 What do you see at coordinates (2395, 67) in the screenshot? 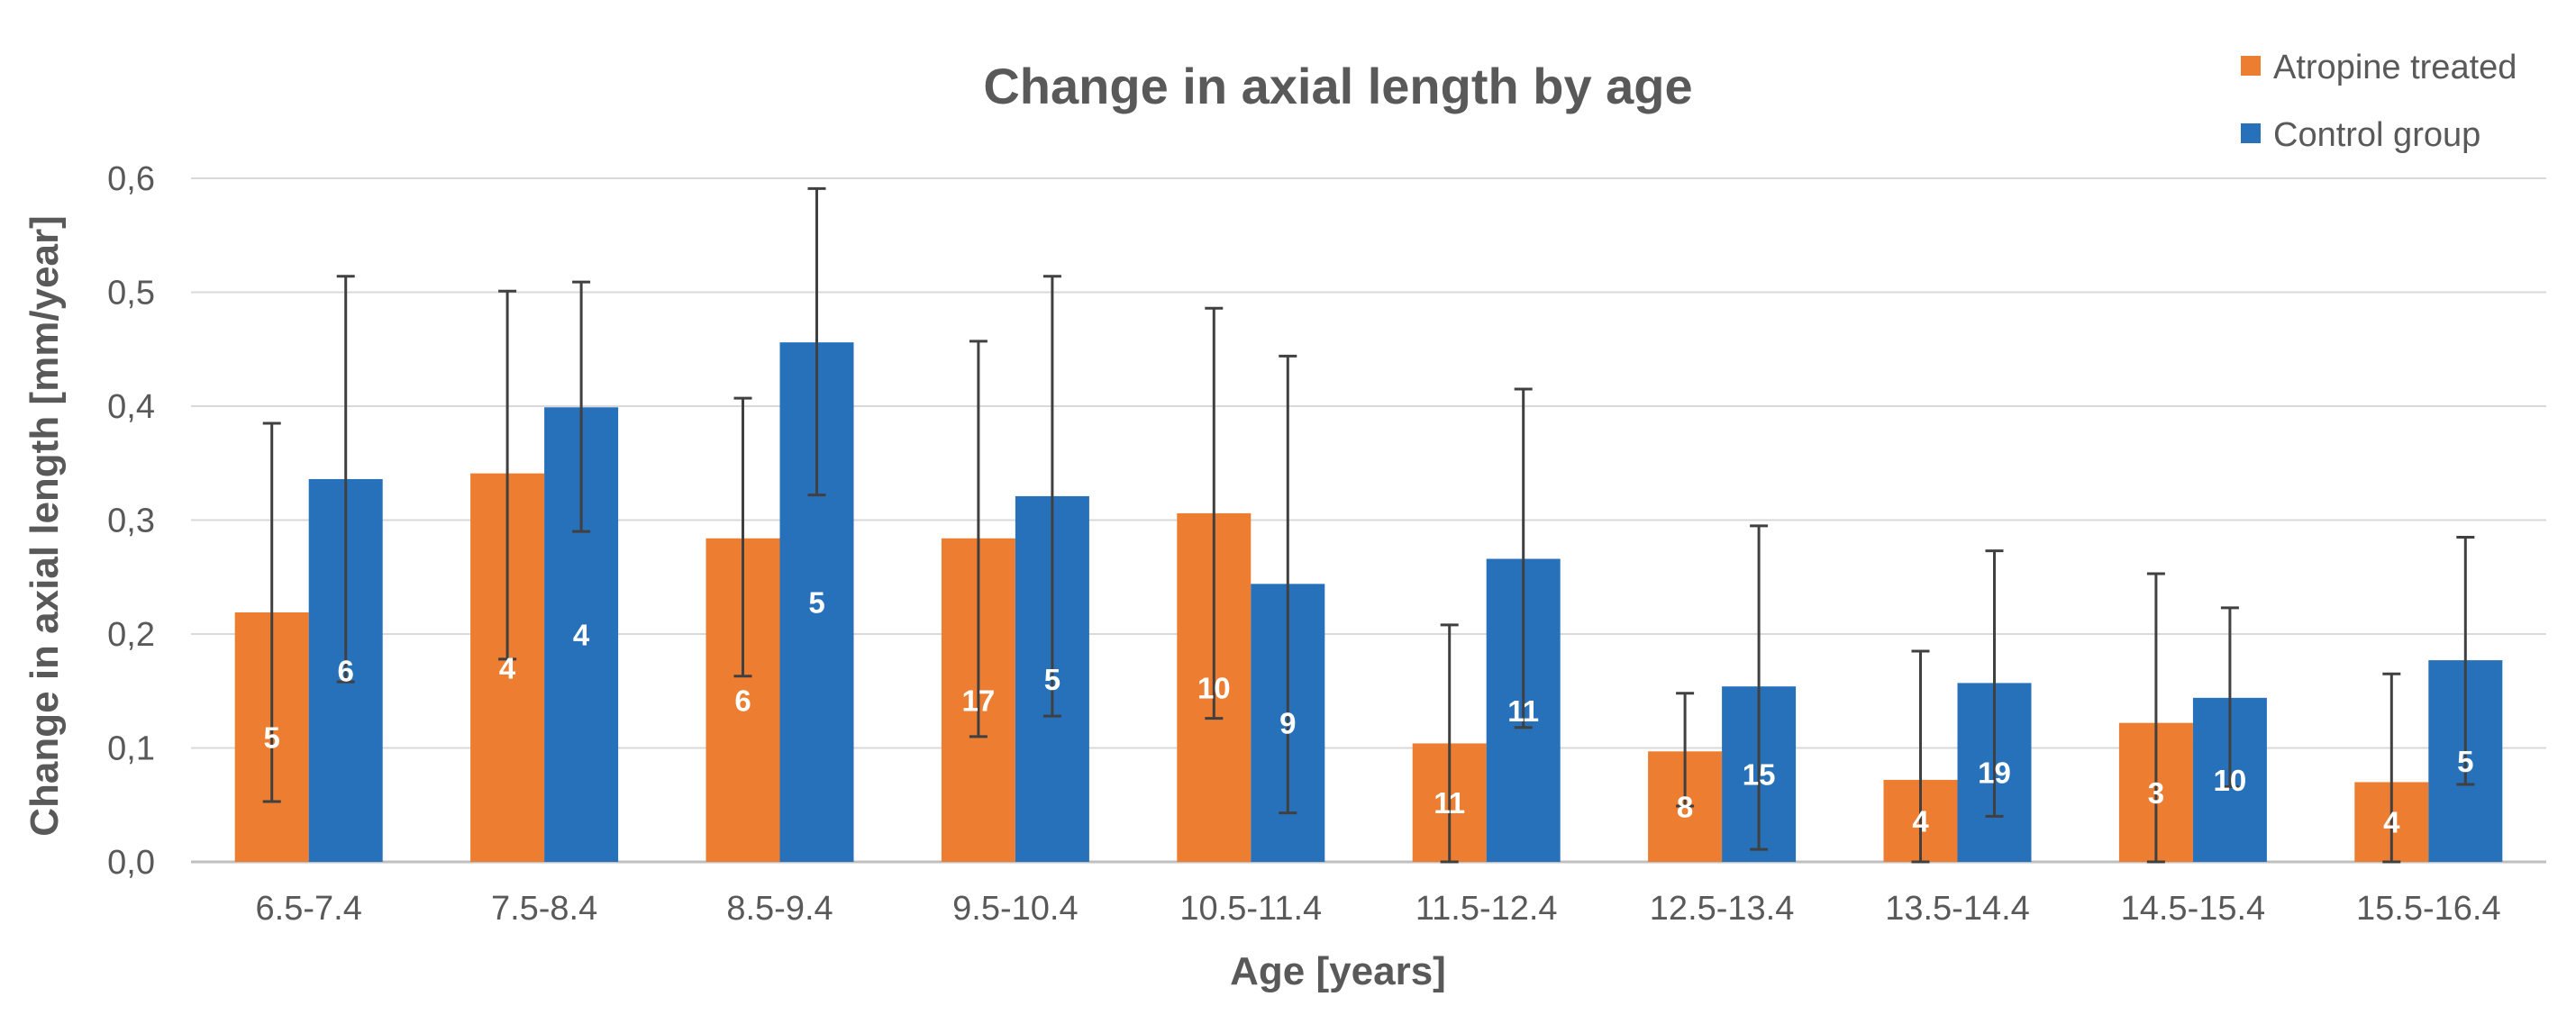
I see `legend-label-atropine: Atropine treated` at bounding box center [2395, 67].